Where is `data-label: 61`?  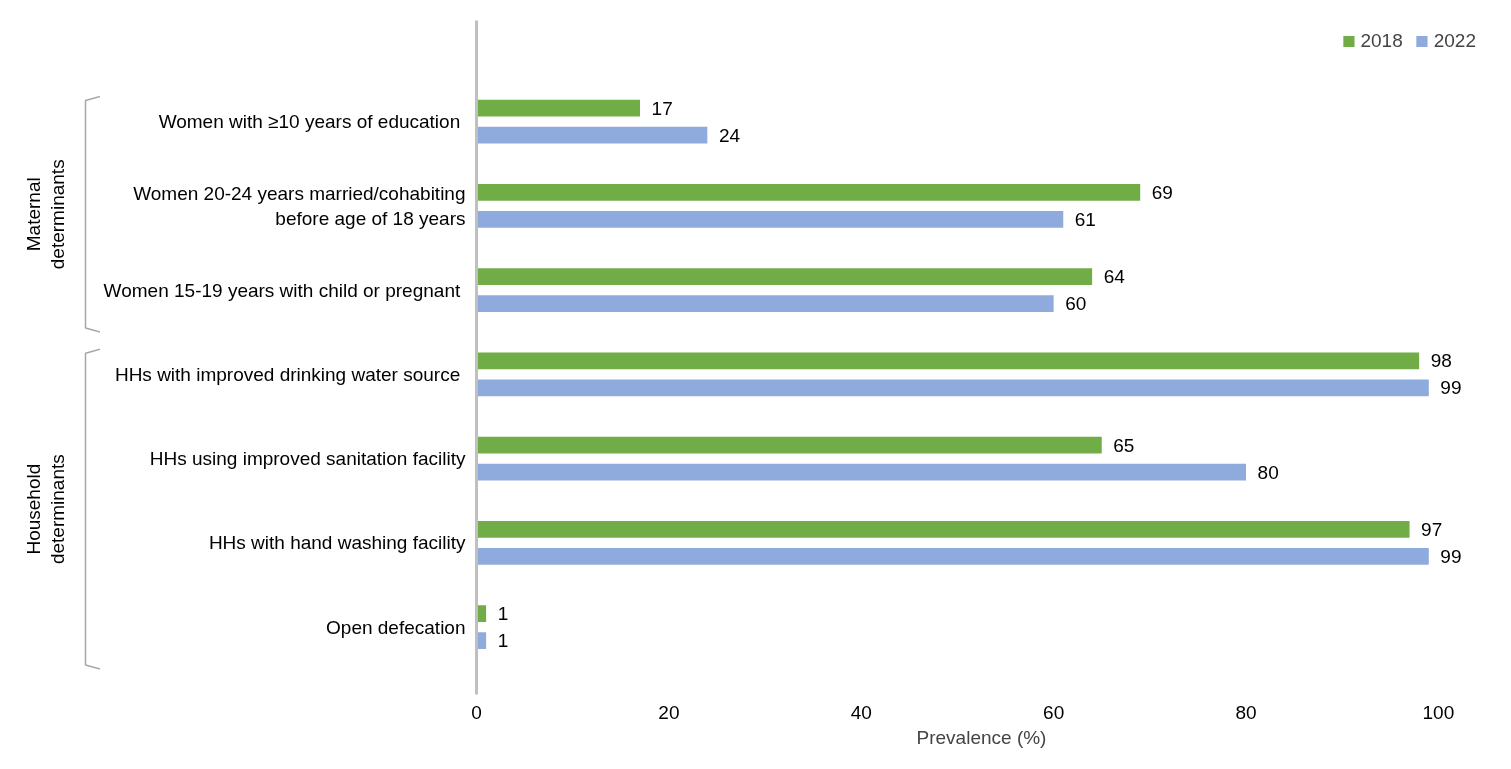 data-label: 61 is located at coordinates (1085, 219).